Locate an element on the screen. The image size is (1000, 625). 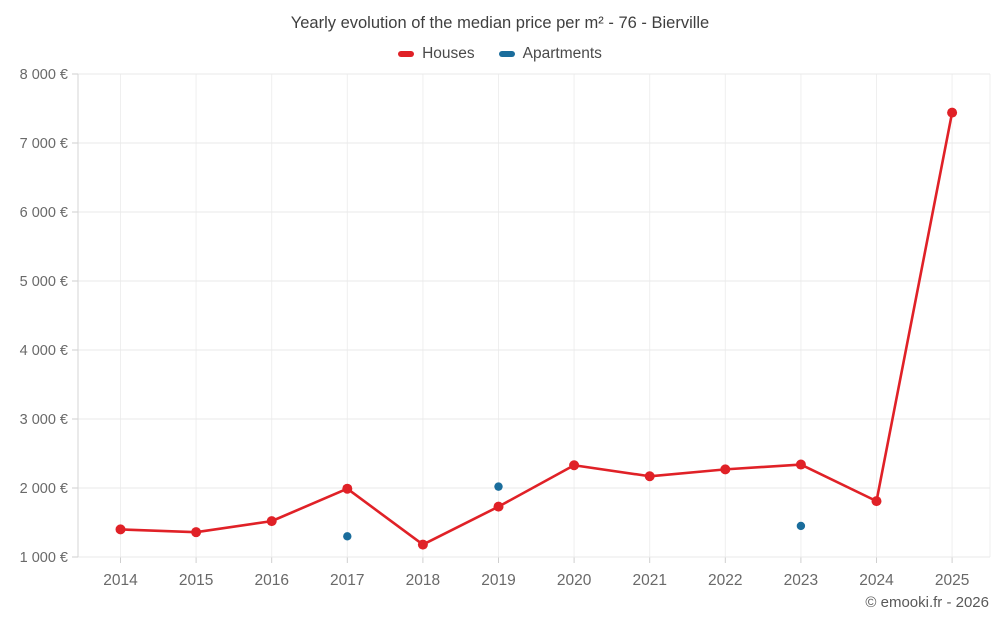
x-tick-label: 2018 is located at coordinates (423, 580).